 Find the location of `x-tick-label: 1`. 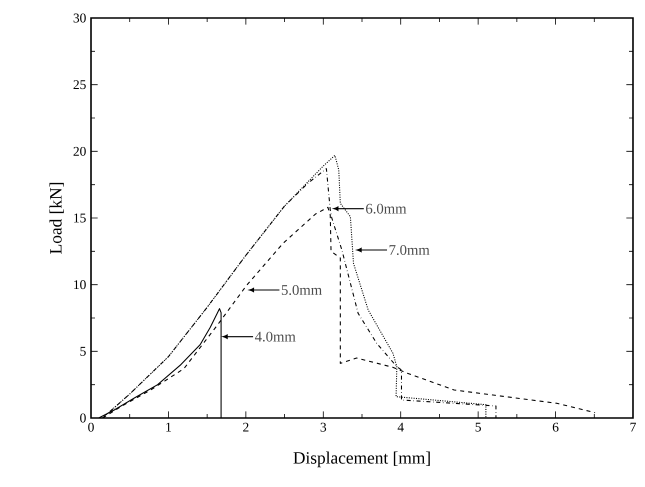

x-tick-label: 1 is located at coordinates (168, 427).